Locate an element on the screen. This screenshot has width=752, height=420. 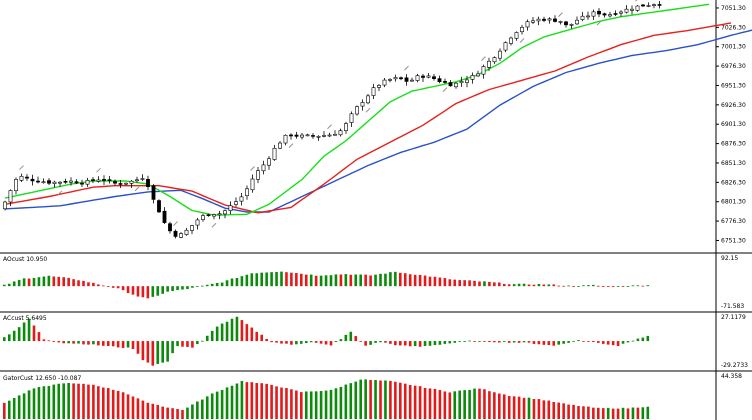
gator-panel: 44.358 is located at coordinates (372, 396).